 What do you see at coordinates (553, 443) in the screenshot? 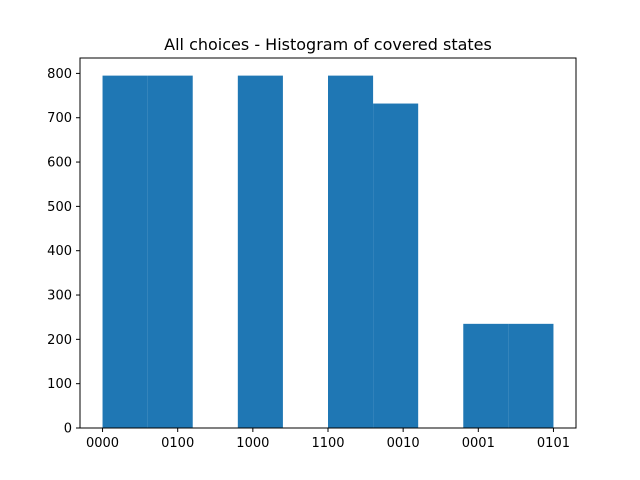
I see `x-tick-label-6: 0101` at bounding box center [553, 443].